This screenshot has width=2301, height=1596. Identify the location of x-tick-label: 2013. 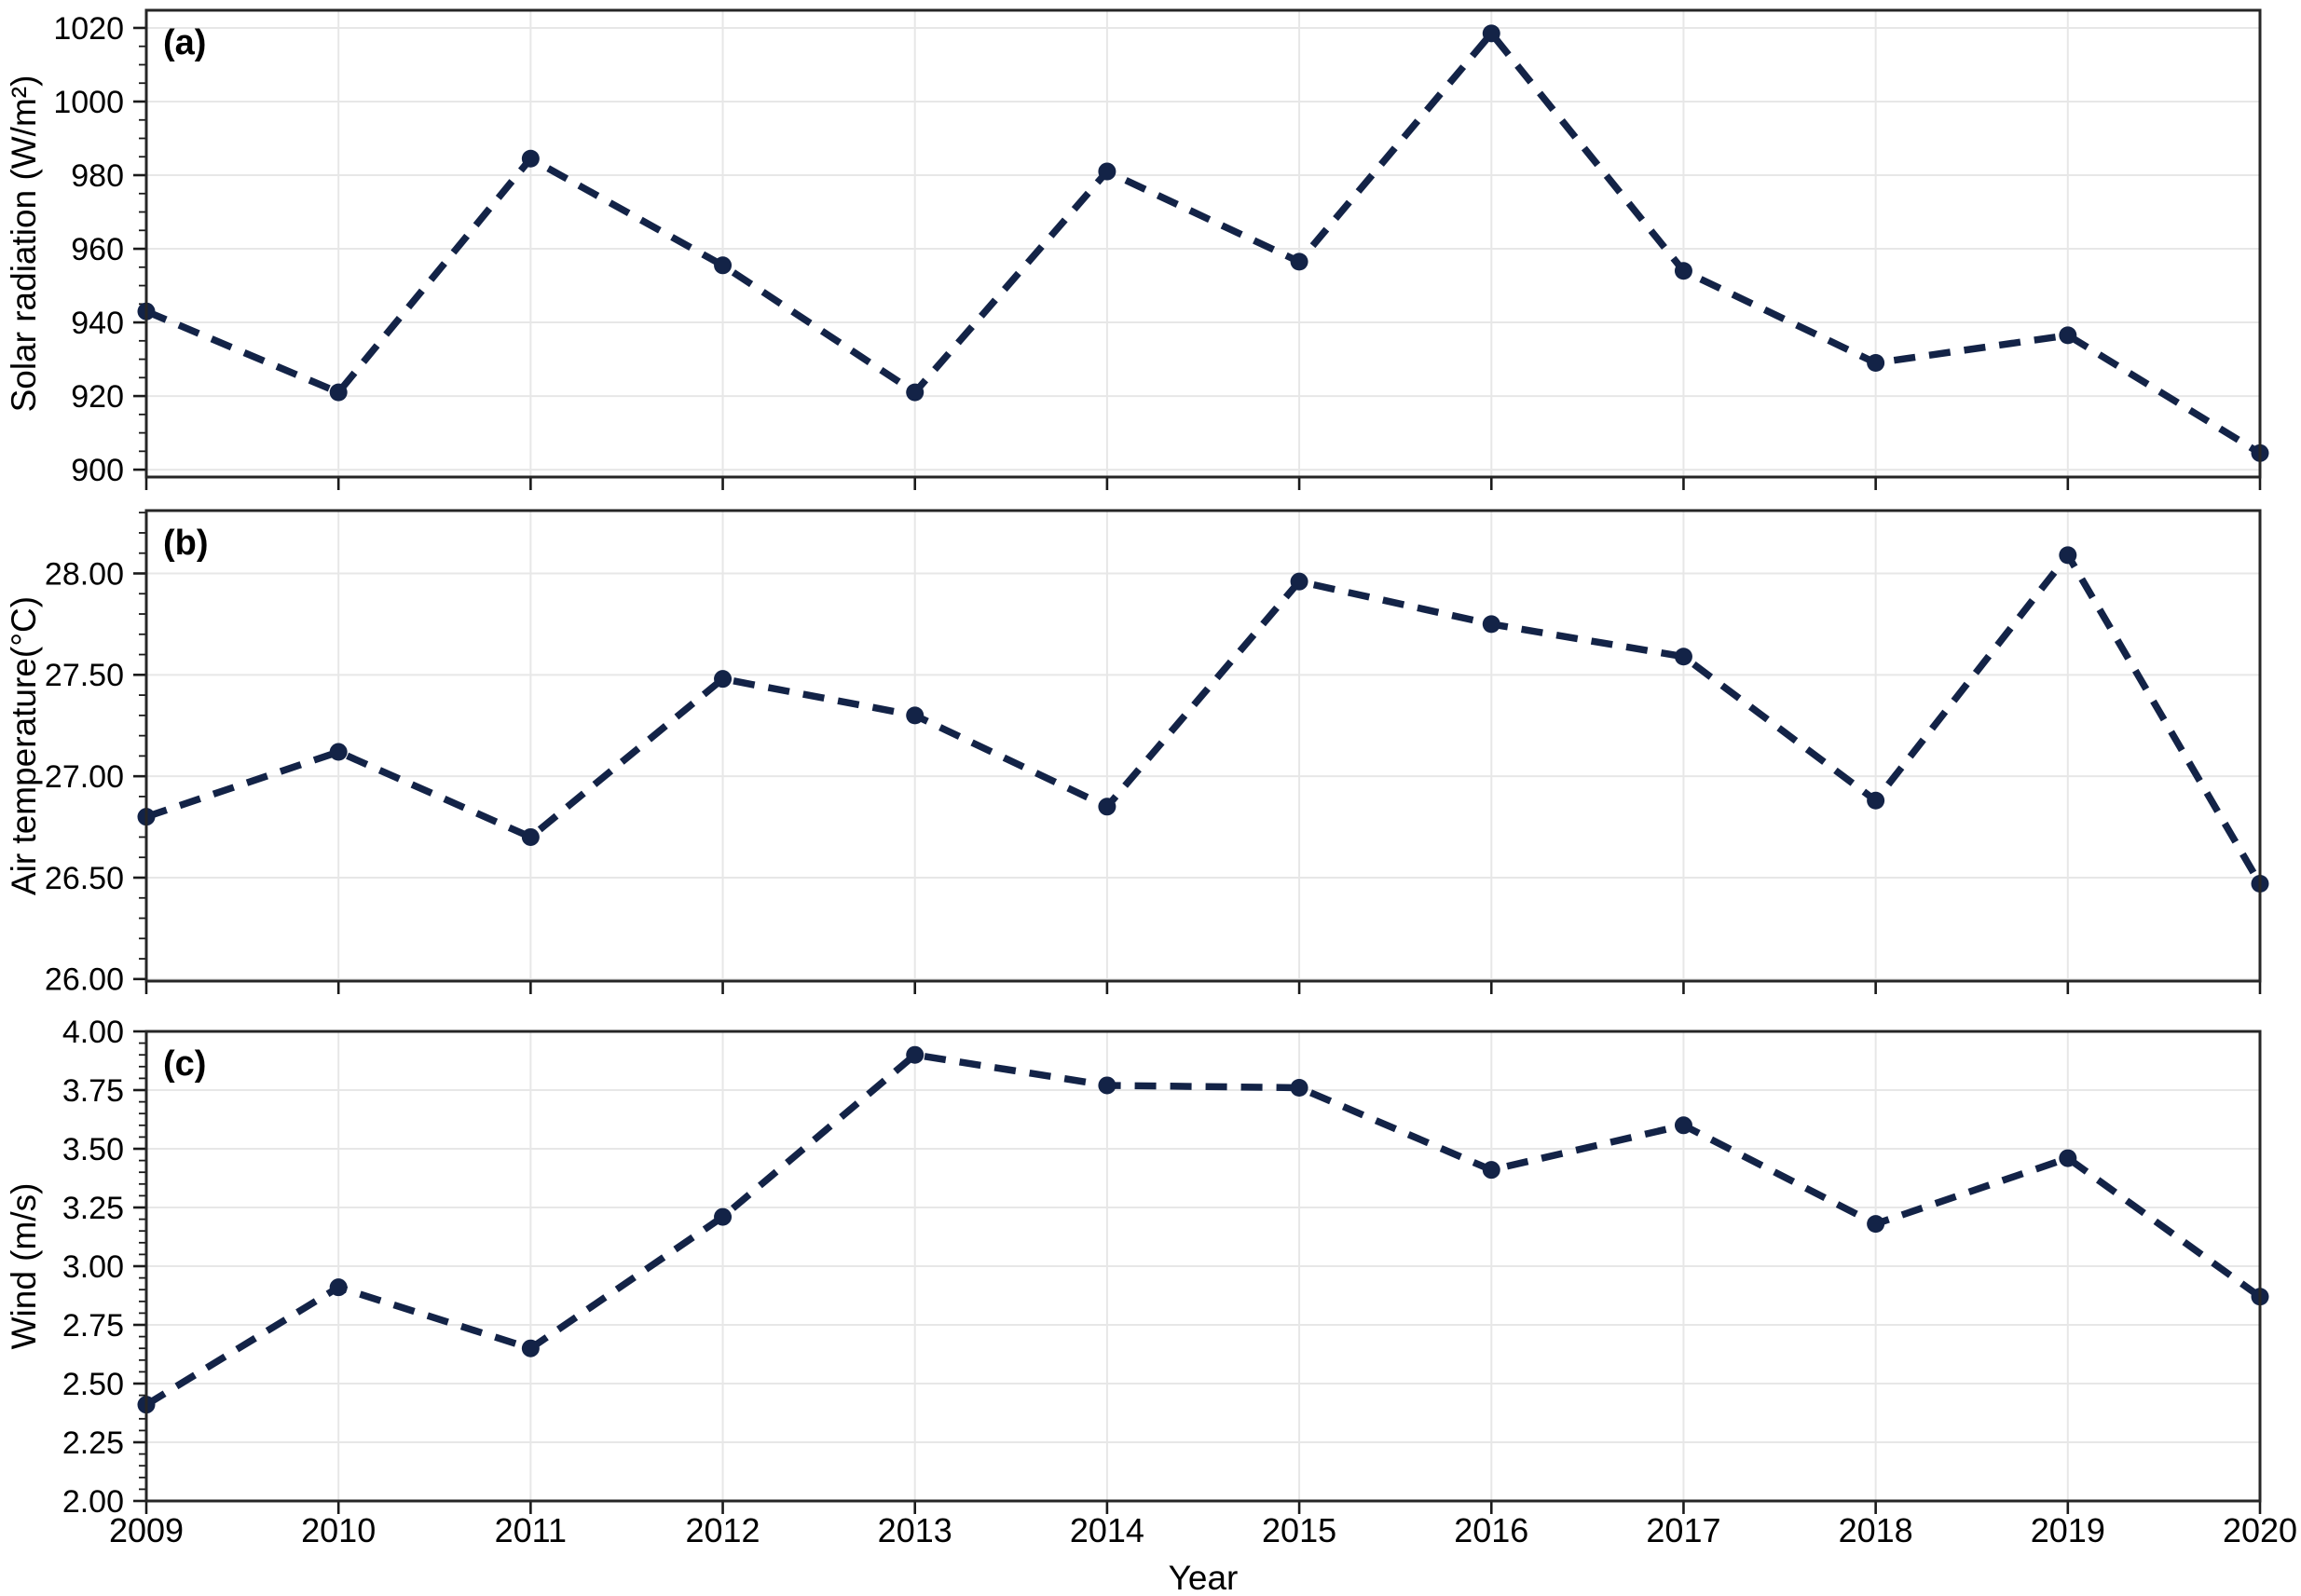
(915, 1530).